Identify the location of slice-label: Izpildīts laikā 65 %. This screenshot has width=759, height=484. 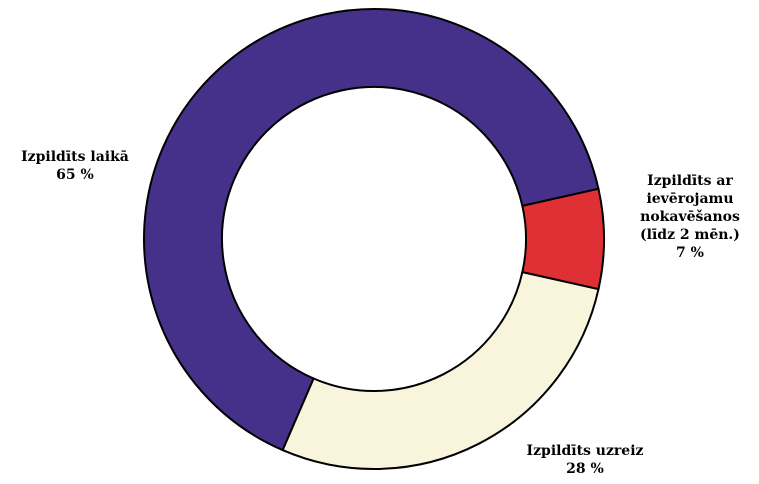
(75, 166).